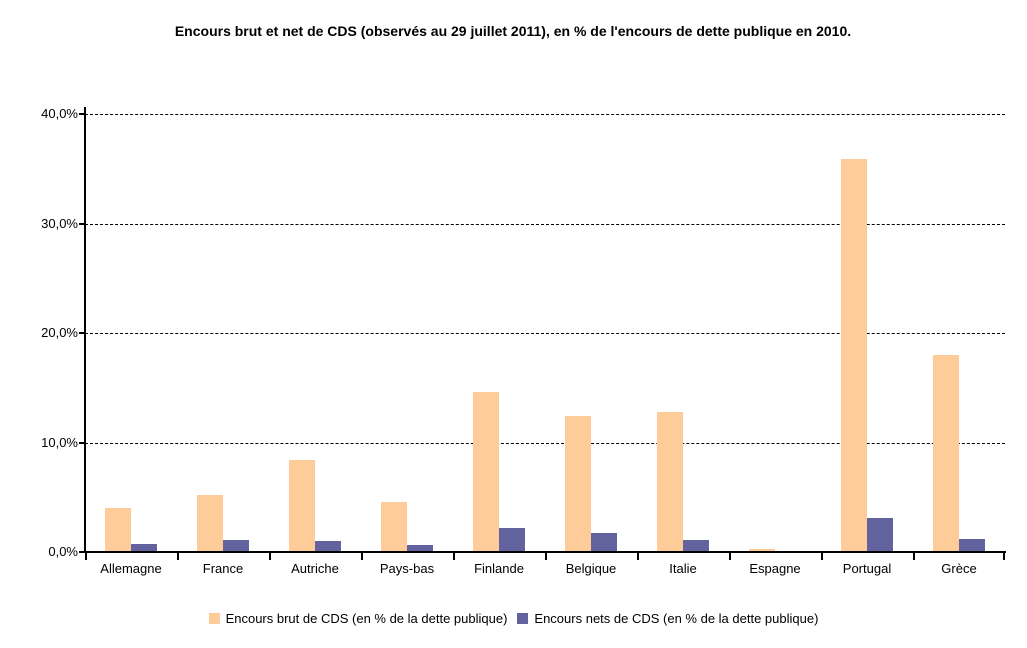 The height and width of the screenshot is (648, 1027). Describe the element at coordinates (63, 551) in the screenshot. I see `y-axis-label-0: 0,0%` at that location.